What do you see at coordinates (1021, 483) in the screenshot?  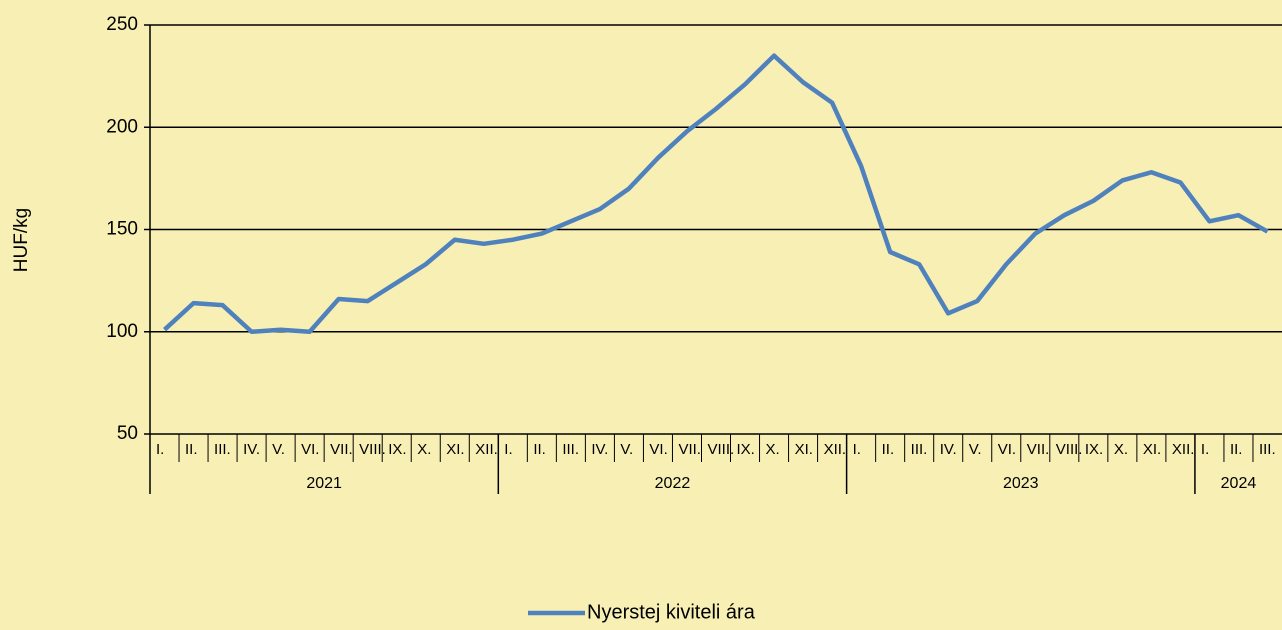 I see `group-label: 2023` at bounding box center [1021, 483].